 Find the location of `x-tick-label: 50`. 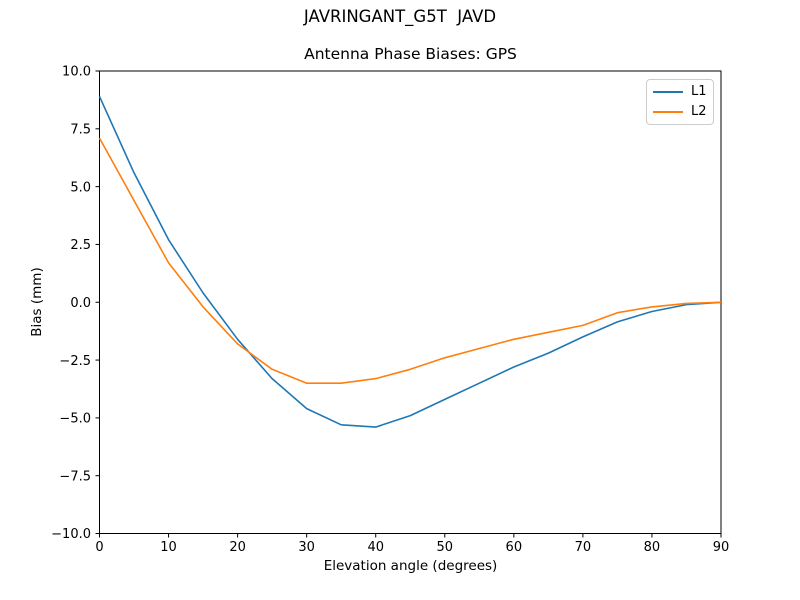

x-tick-label: 50 is located at coordinates (445, 547).